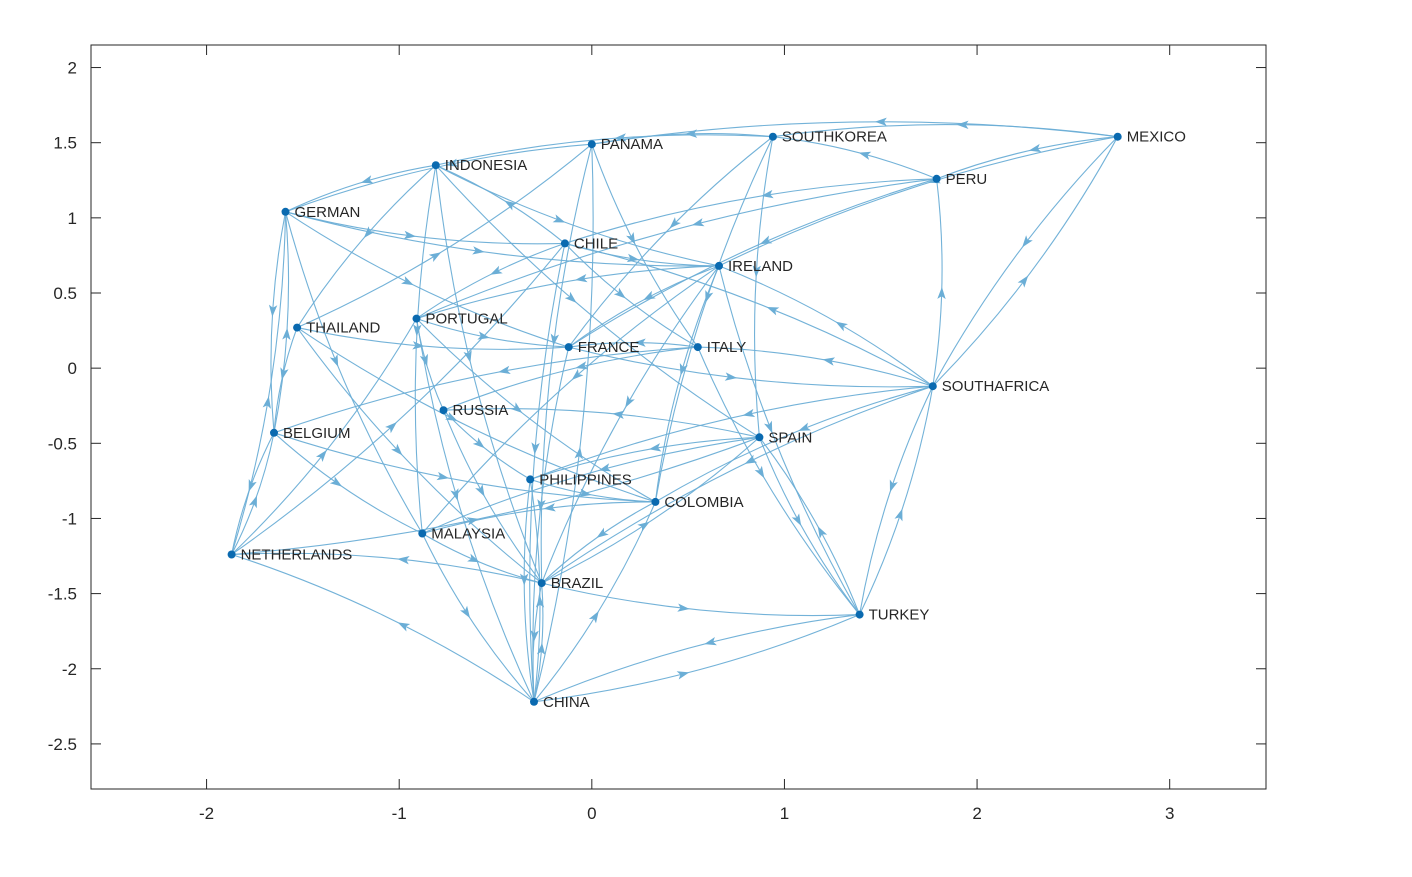 The width and height of the screenshot is (1412, 877). What do you see at coordinates (468, 534) in the screenshot?
I see `node-label-malaysia: MALAYSIA` at bounding box center [468, 534].